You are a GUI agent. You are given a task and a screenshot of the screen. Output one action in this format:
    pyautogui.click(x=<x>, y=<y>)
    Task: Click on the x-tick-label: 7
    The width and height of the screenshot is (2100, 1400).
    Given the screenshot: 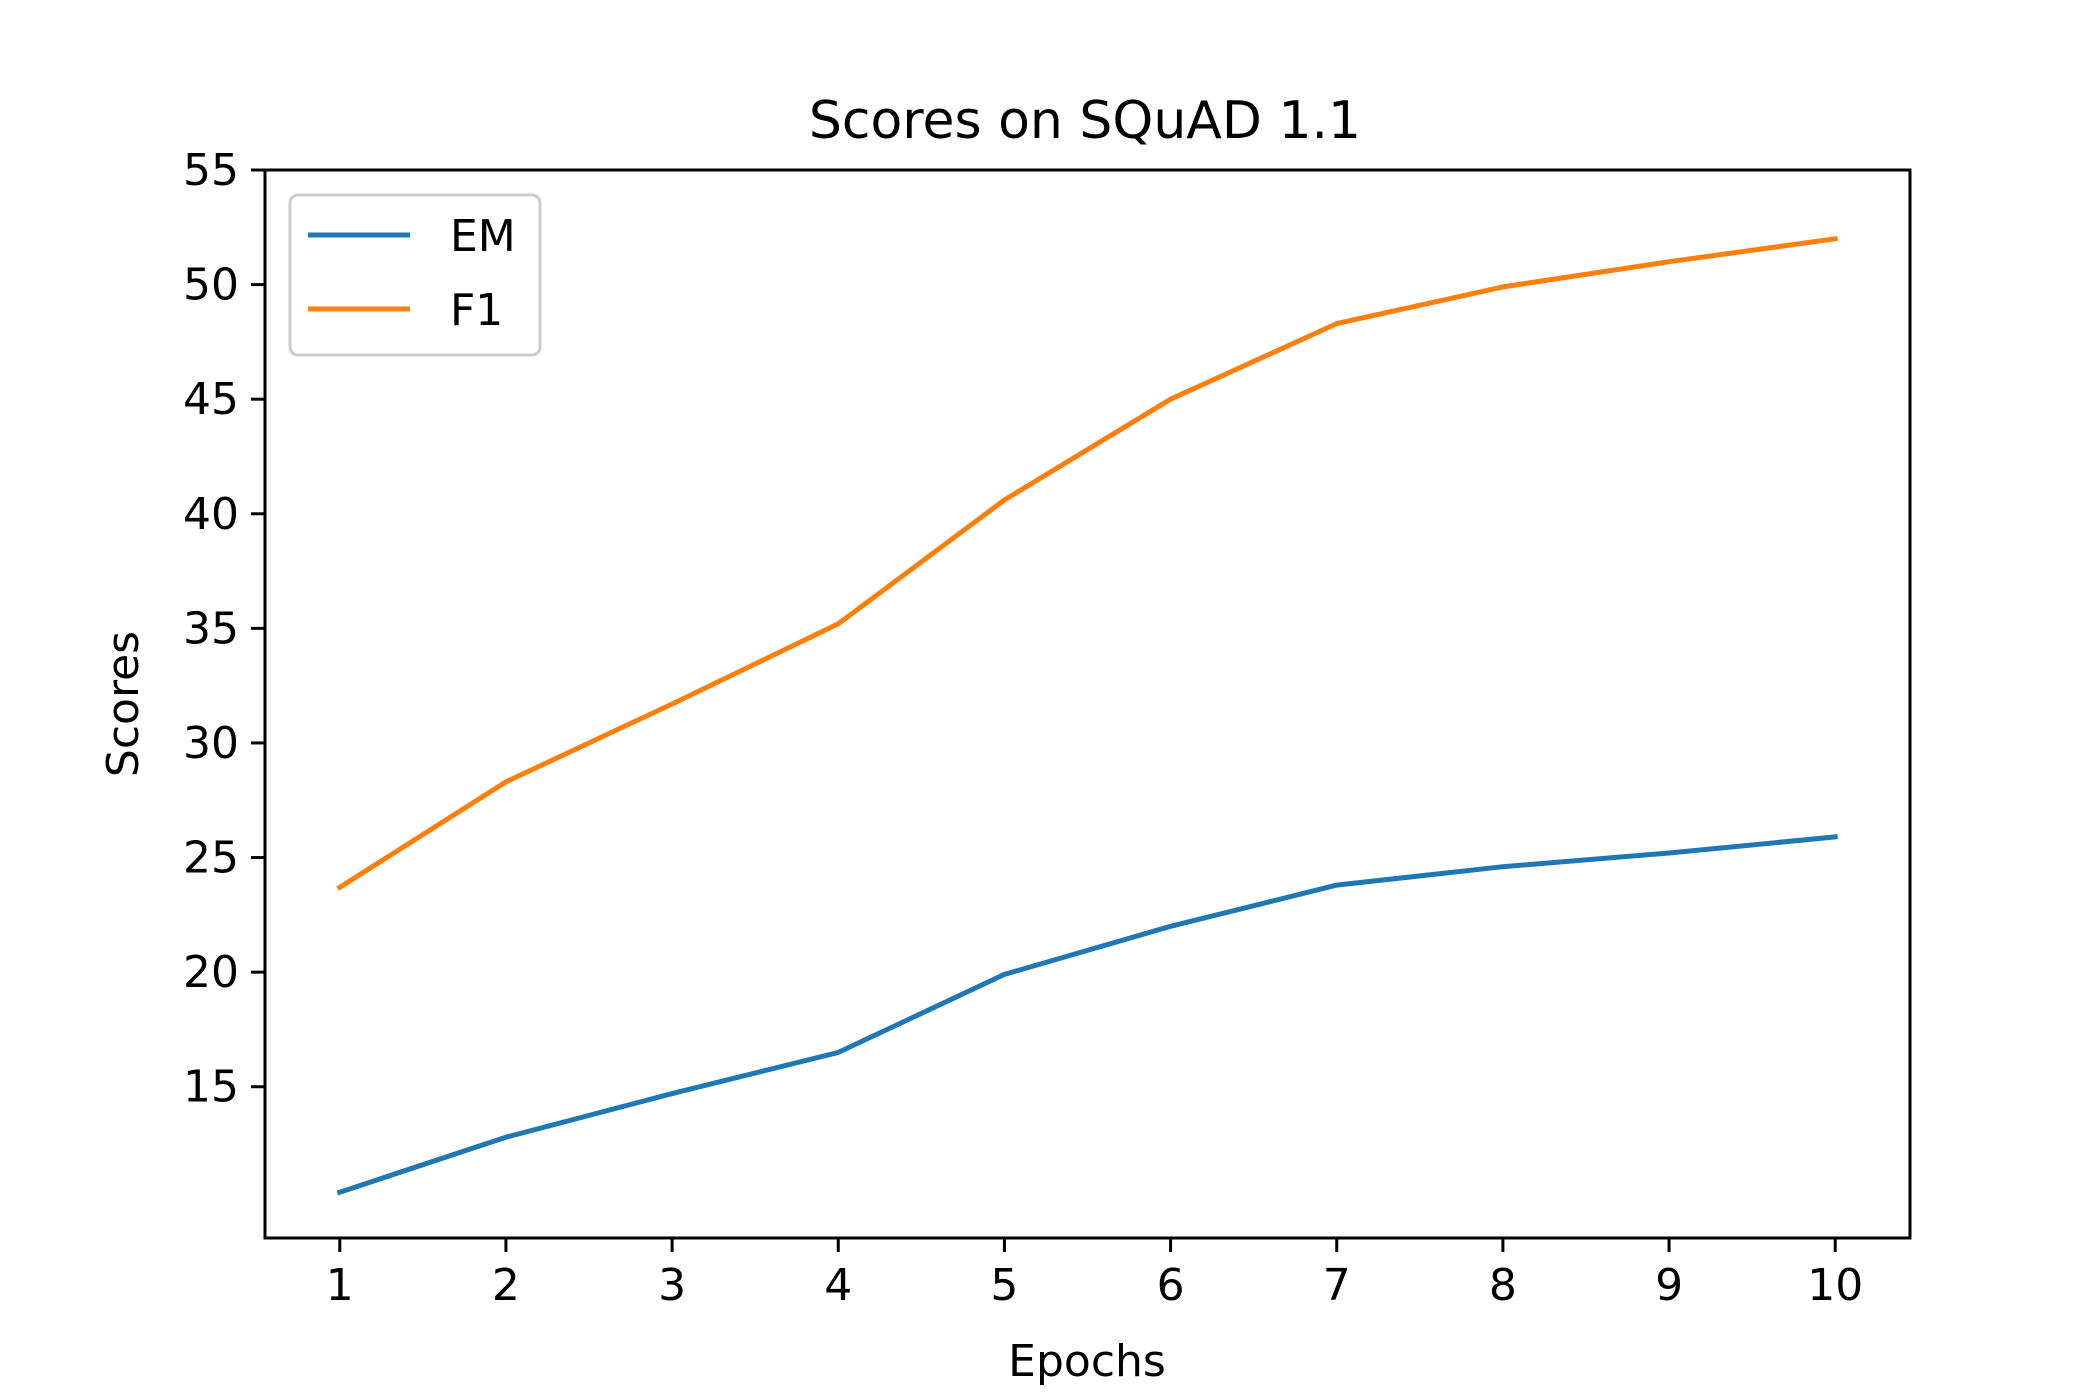 What is the action you would take?
    pyautogui.click(x=1337, y=1285)
    